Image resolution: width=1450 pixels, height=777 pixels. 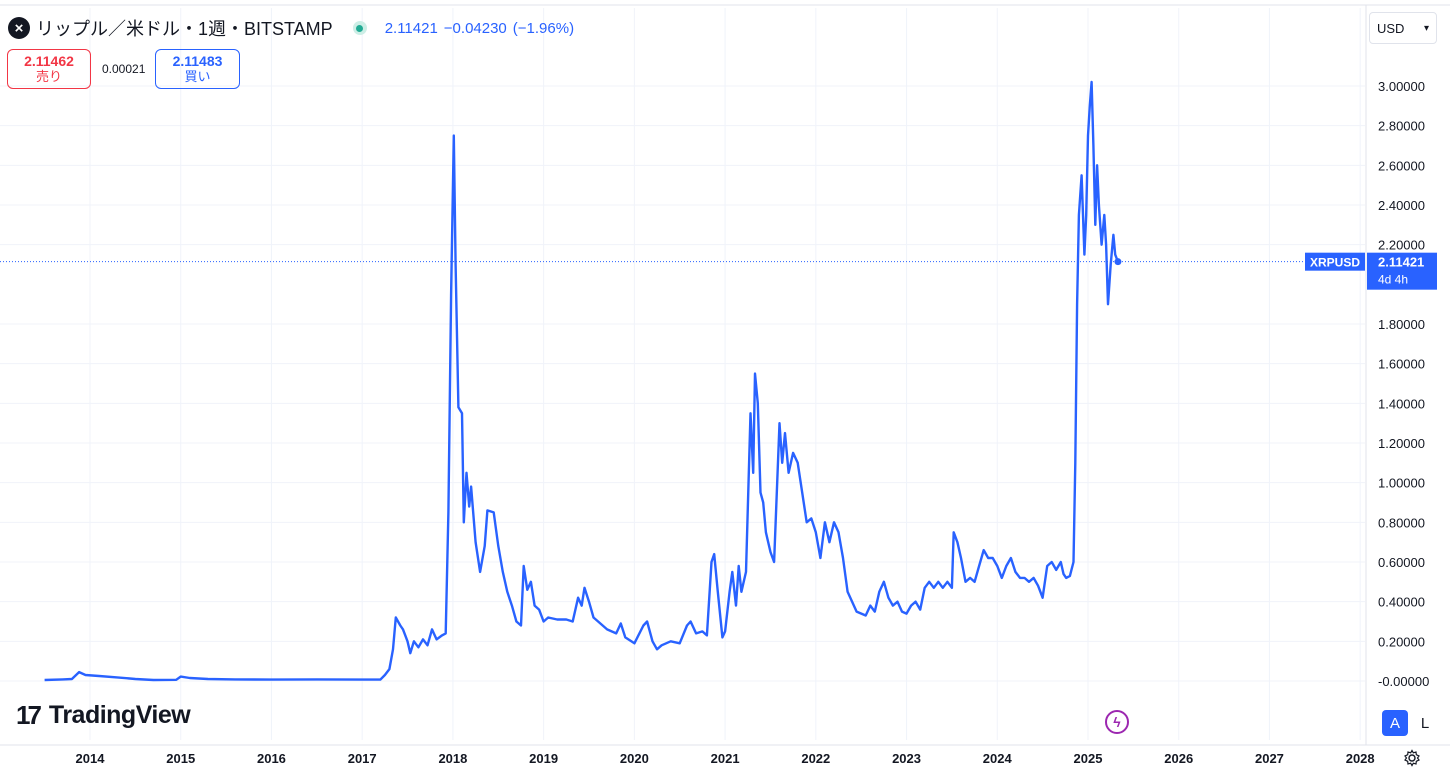 What do you see at coordinates (718, 271) in the screenshot?
I see `last-price-line: XRPUSD 2.11421 4d 4h` at bounding box center [718, 271].